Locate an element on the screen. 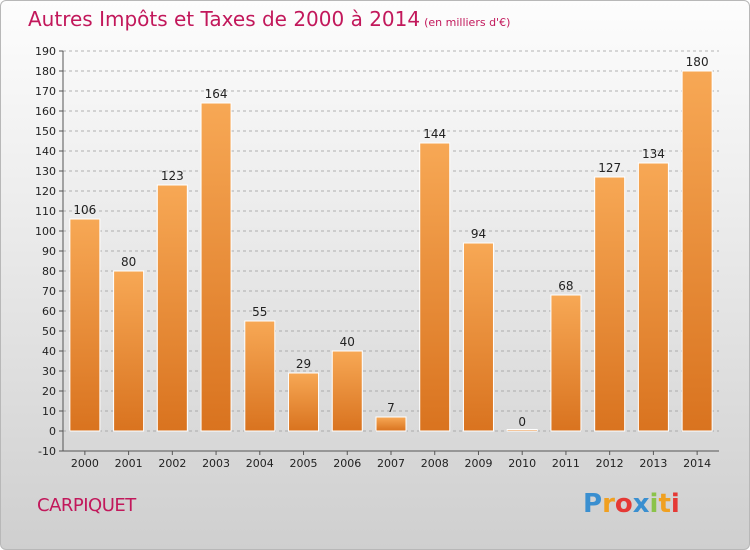 The height and width of the screenshot is (550, 750). x-tick-label-2009: 2009 is located at coordinates (478, 463).